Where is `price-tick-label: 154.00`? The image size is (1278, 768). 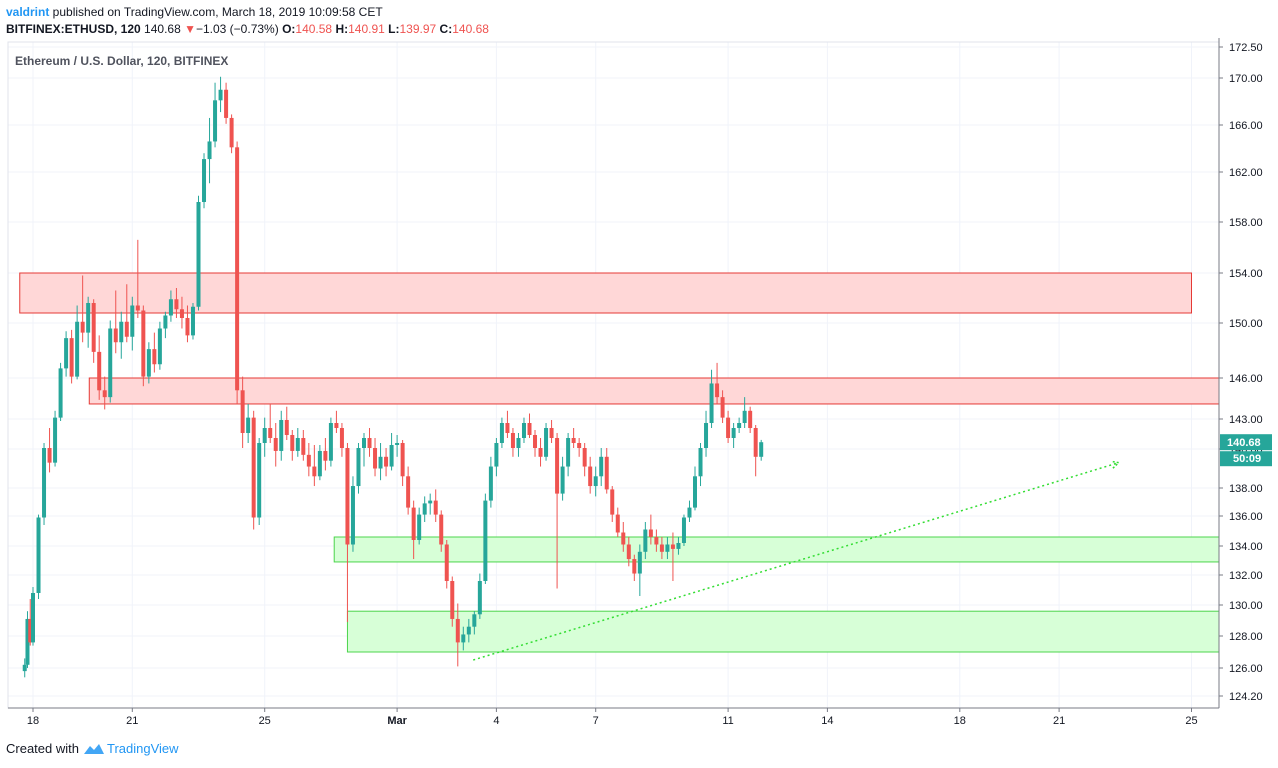
price-tick-label: 154.00 is located at coordinates (1246, 274).